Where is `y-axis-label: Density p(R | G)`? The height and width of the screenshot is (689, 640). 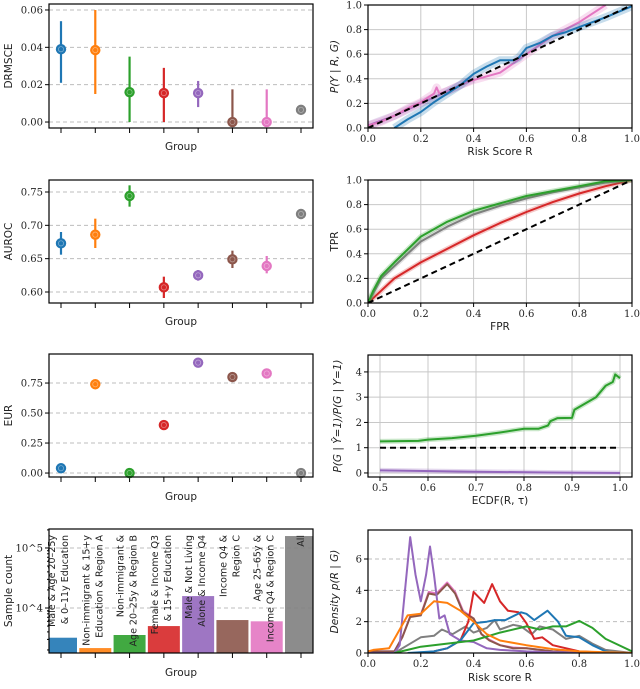 y-axis-label: Density p(R | G) is located at coordinates (335, 592).